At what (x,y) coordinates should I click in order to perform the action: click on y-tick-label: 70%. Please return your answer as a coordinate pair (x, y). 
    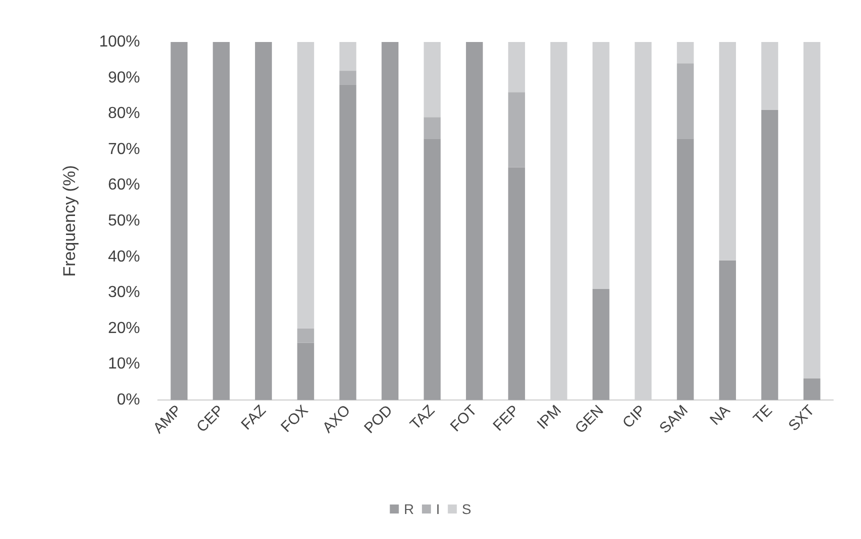
    Looking at the image, I should click on (124, 149).